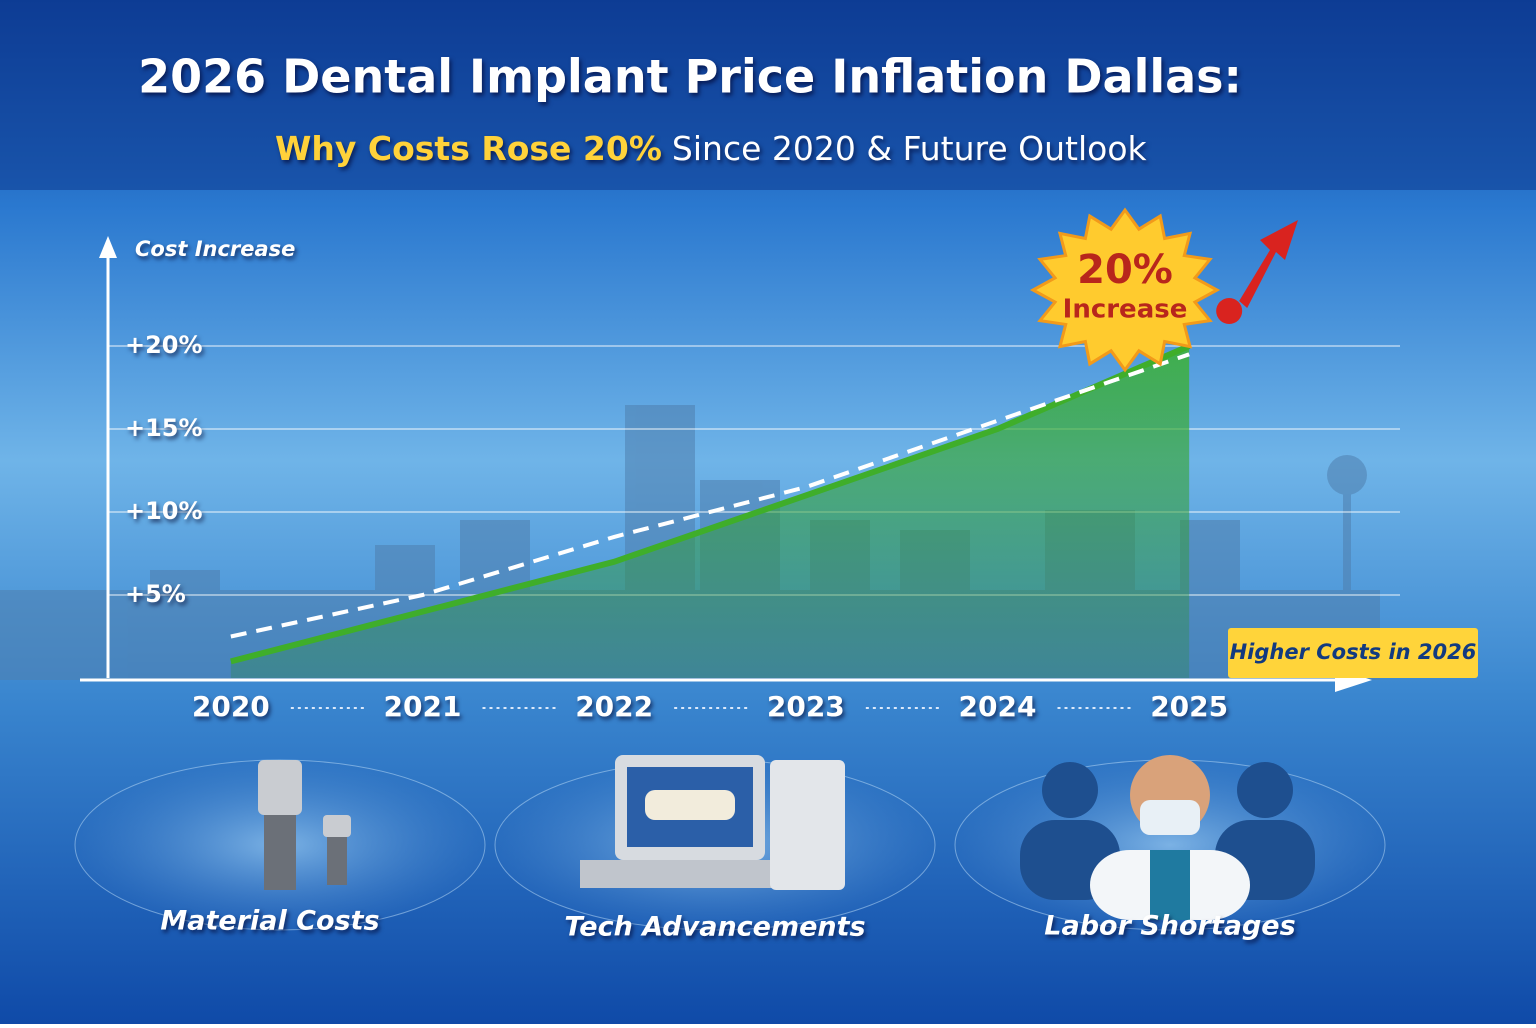 The image size is (1536, 1028). I want to click on subtitle-rest: Since 2020 & Future Outlook, so click(910, 148).